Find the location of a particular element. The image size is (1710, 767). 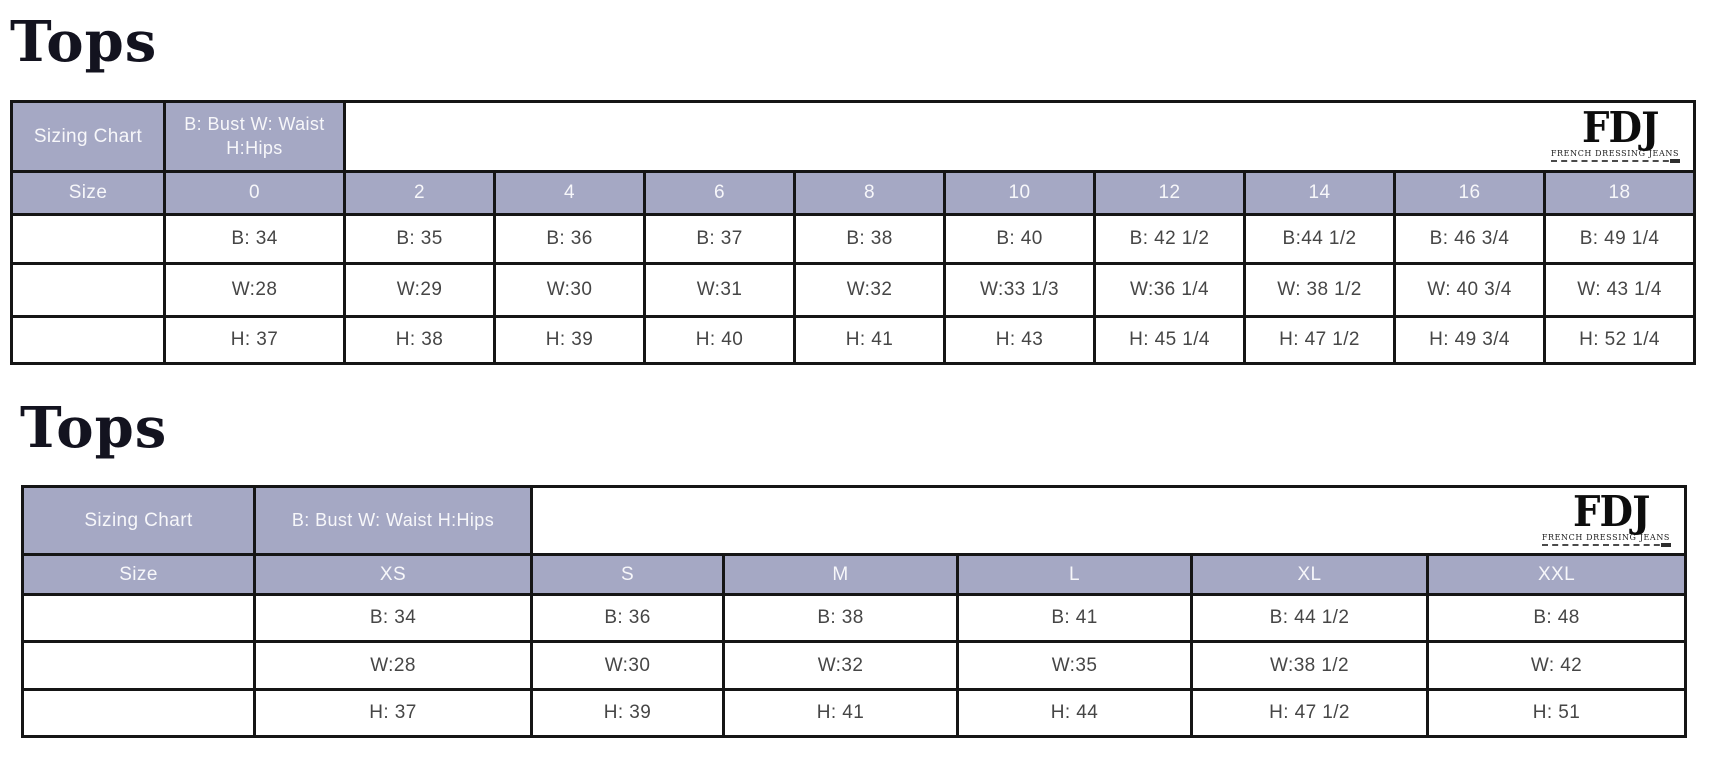

size-header-cell: M is located at coordinates (840, 574).